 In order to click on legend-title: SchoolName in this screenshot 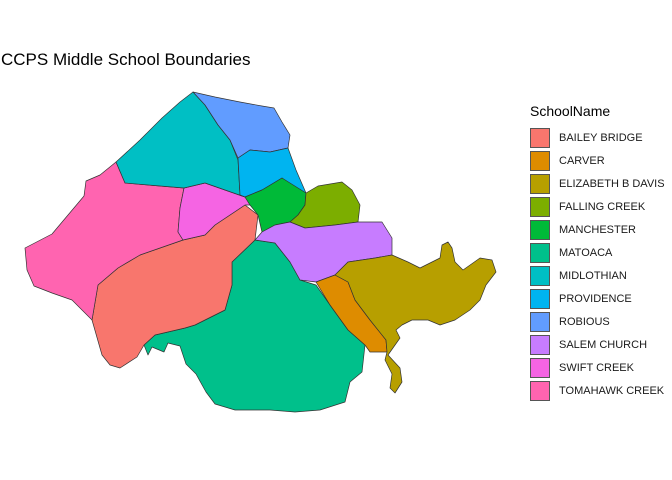, I will do `click(570, 111)`.